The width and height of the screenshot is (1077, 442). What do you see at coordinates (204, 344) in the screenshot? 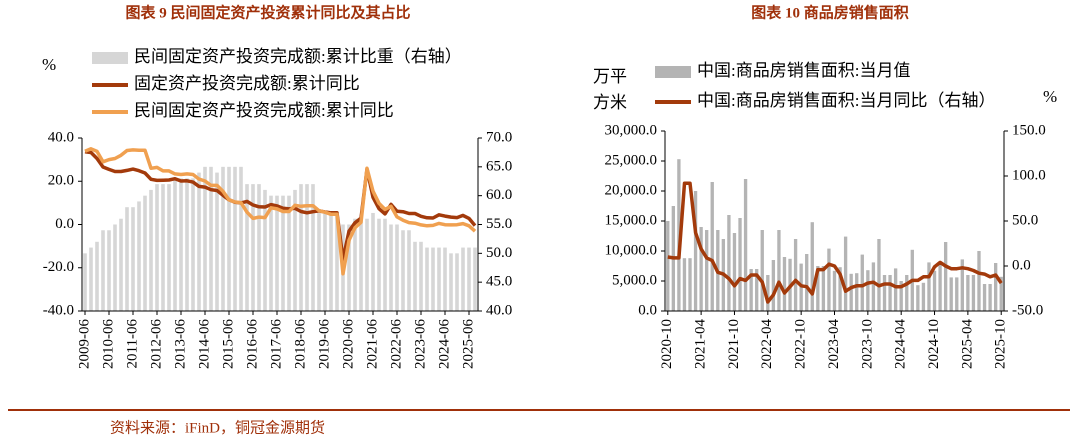
I see `x-tick-label: 2014-06` at bounding box center [204, 344].